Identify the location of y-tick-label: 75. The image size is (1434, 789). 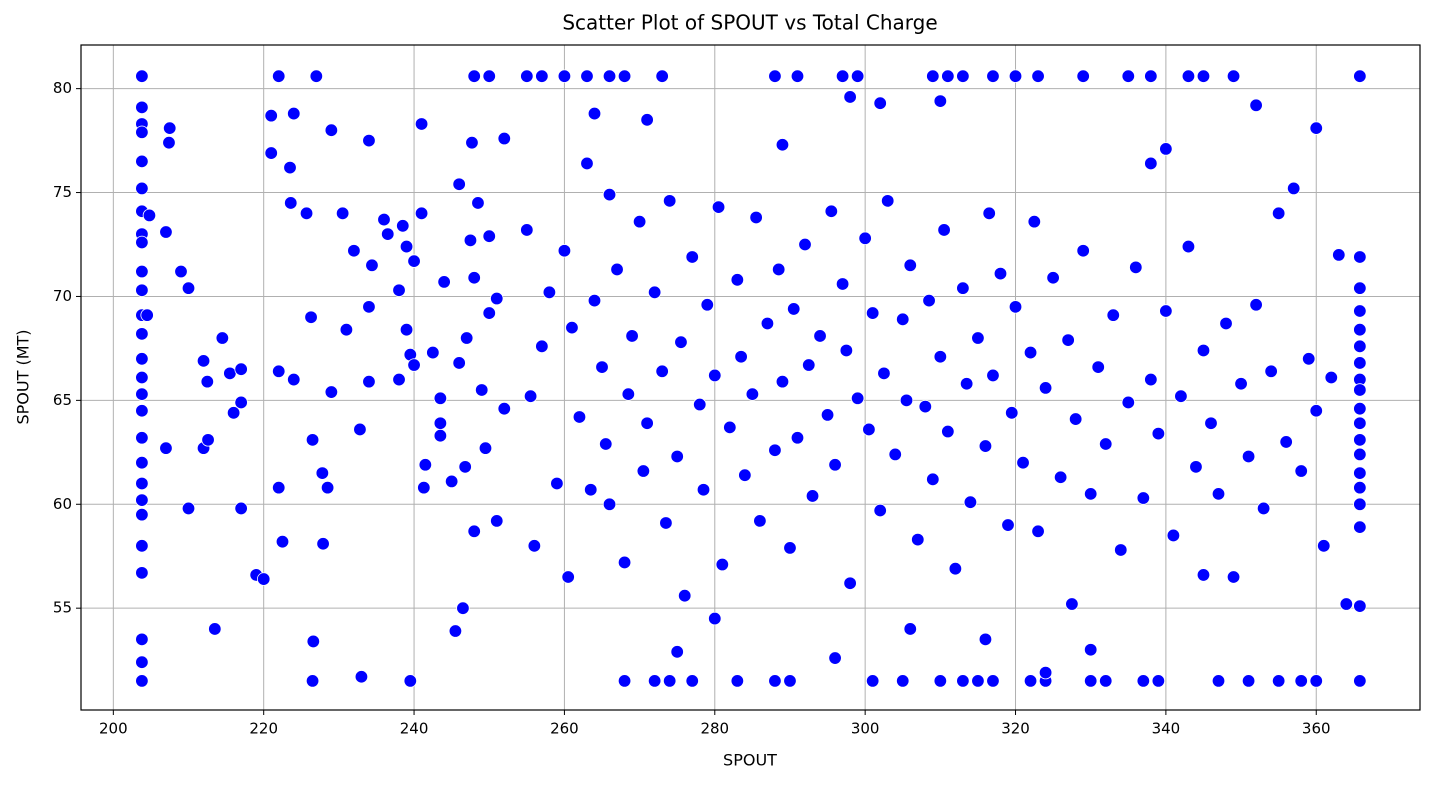
(62, 192).